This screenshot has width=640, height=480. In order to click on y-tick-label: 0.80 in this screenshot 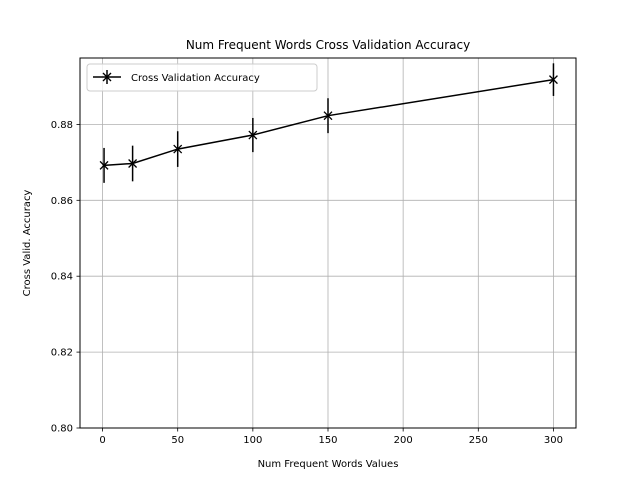, I will do `click(62, 429)`.